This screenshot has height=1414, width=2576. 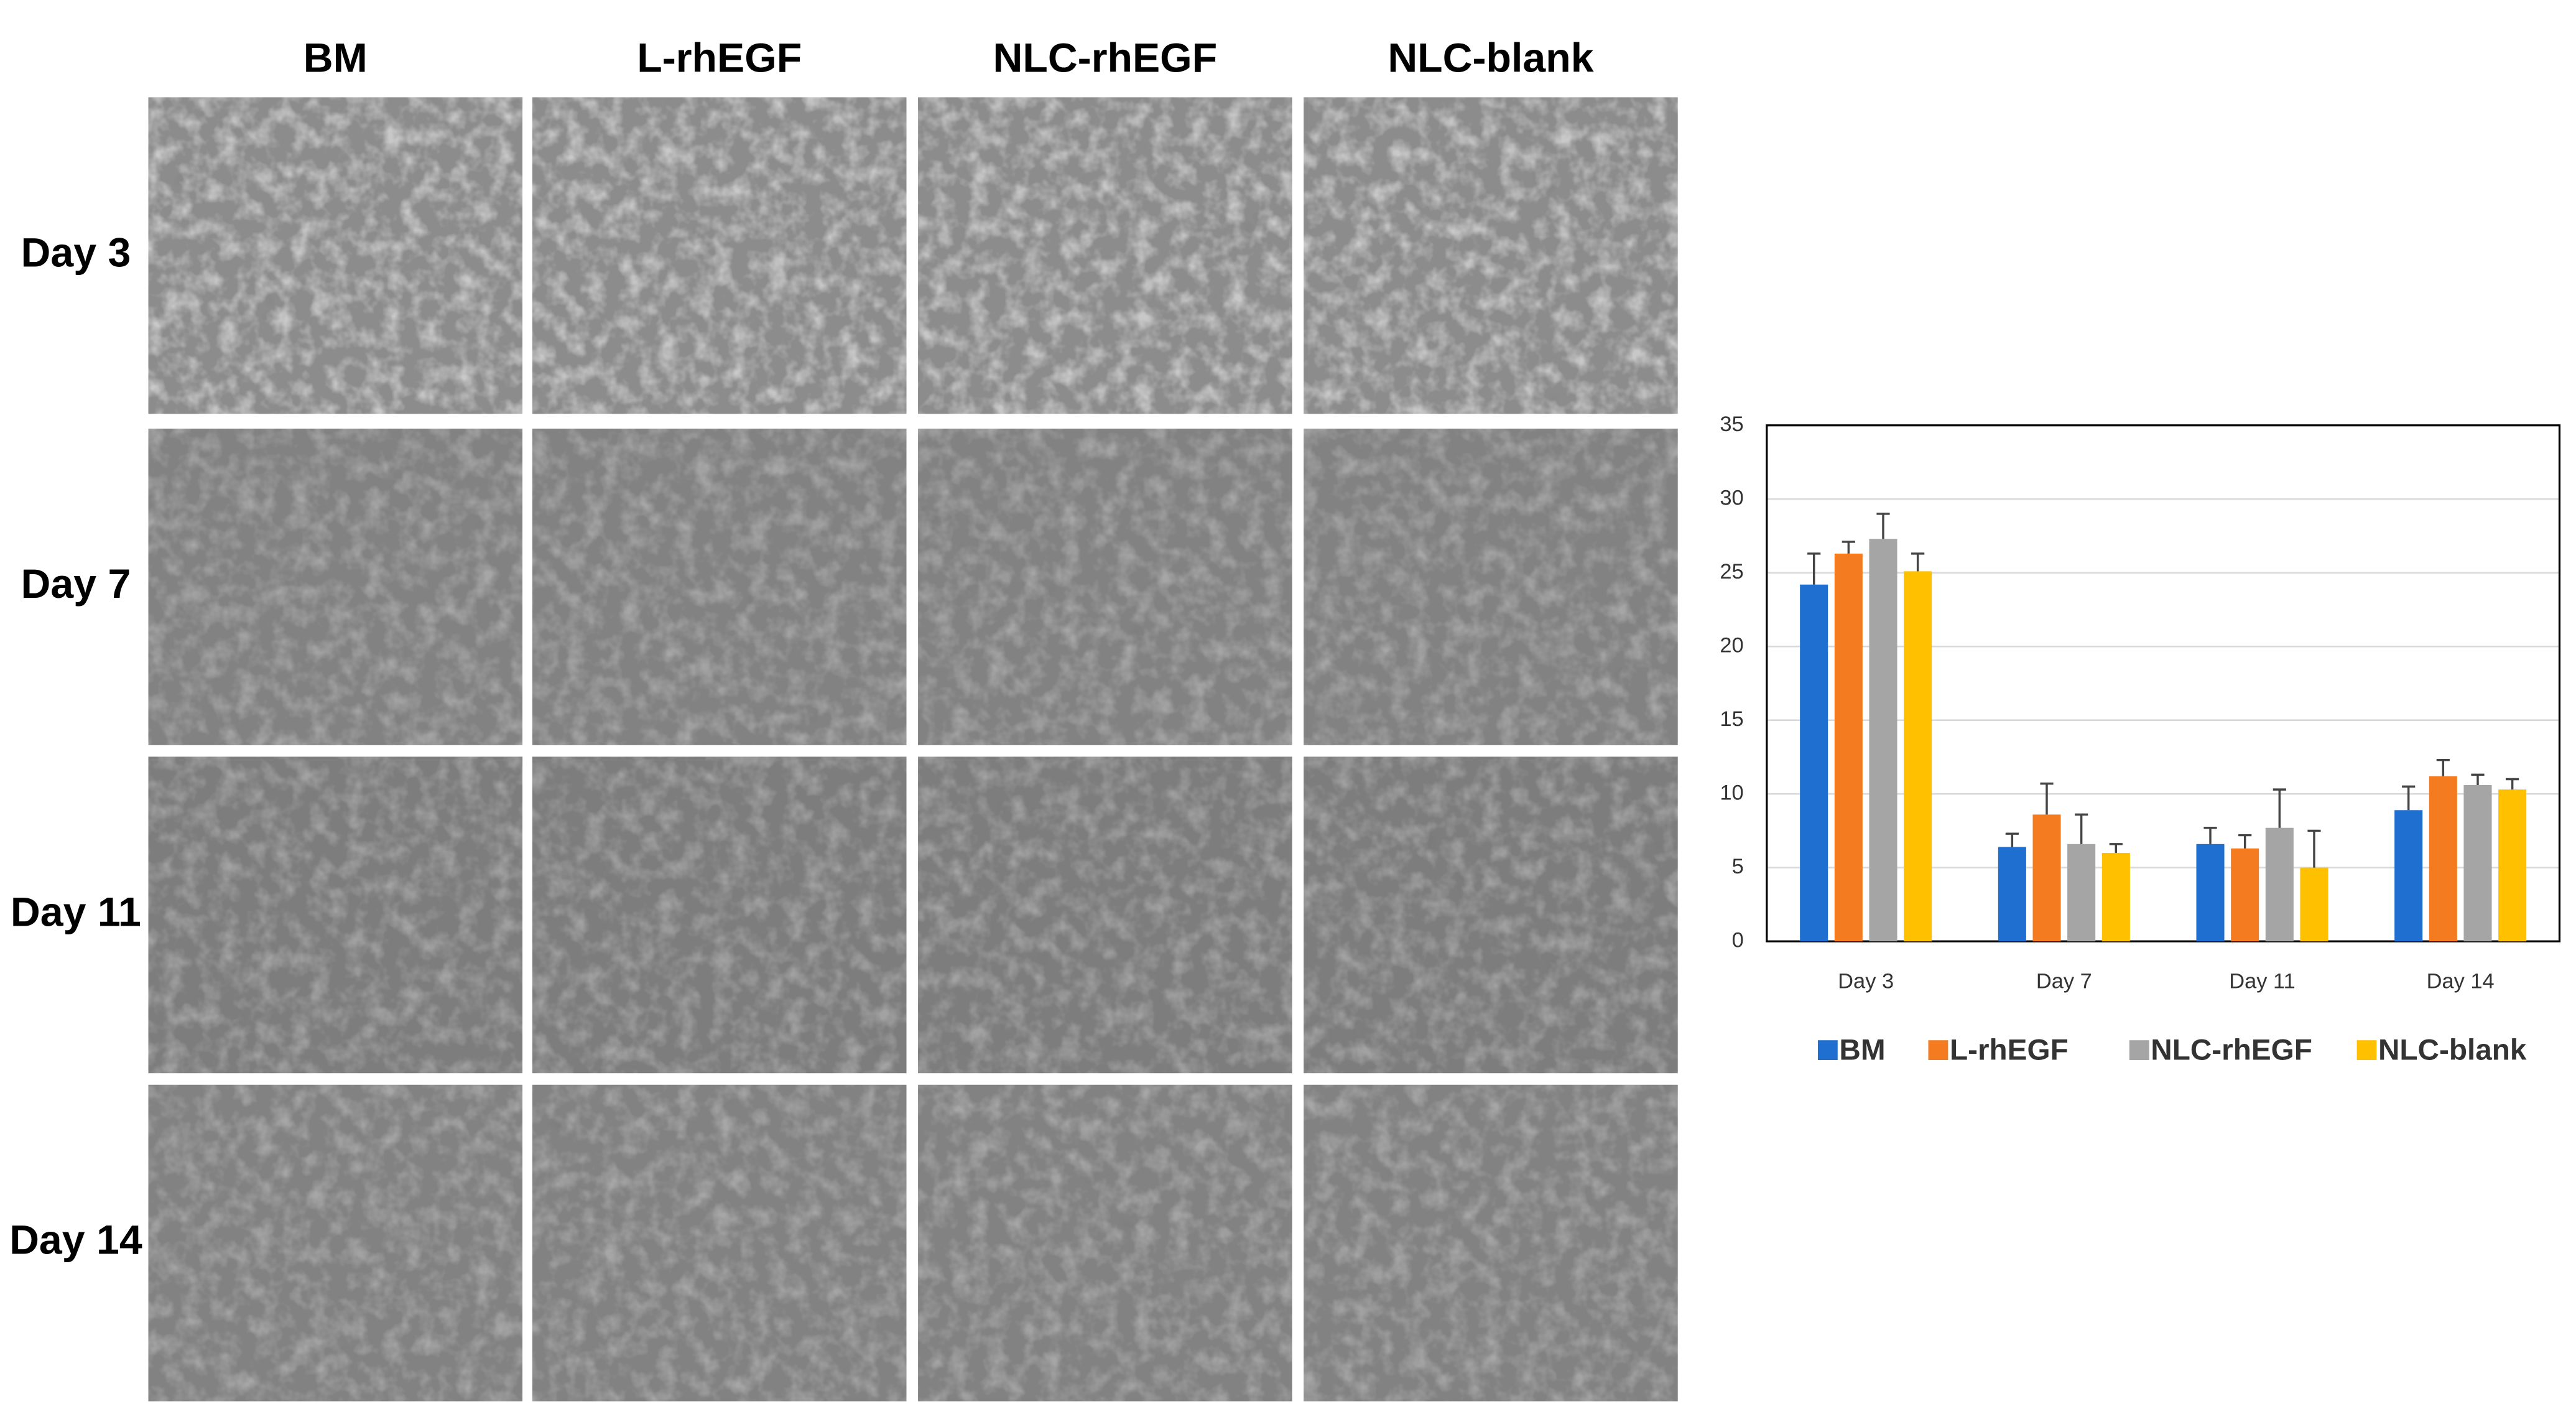 I want to click on row-label: Day 7, so click(x=76, y=584).